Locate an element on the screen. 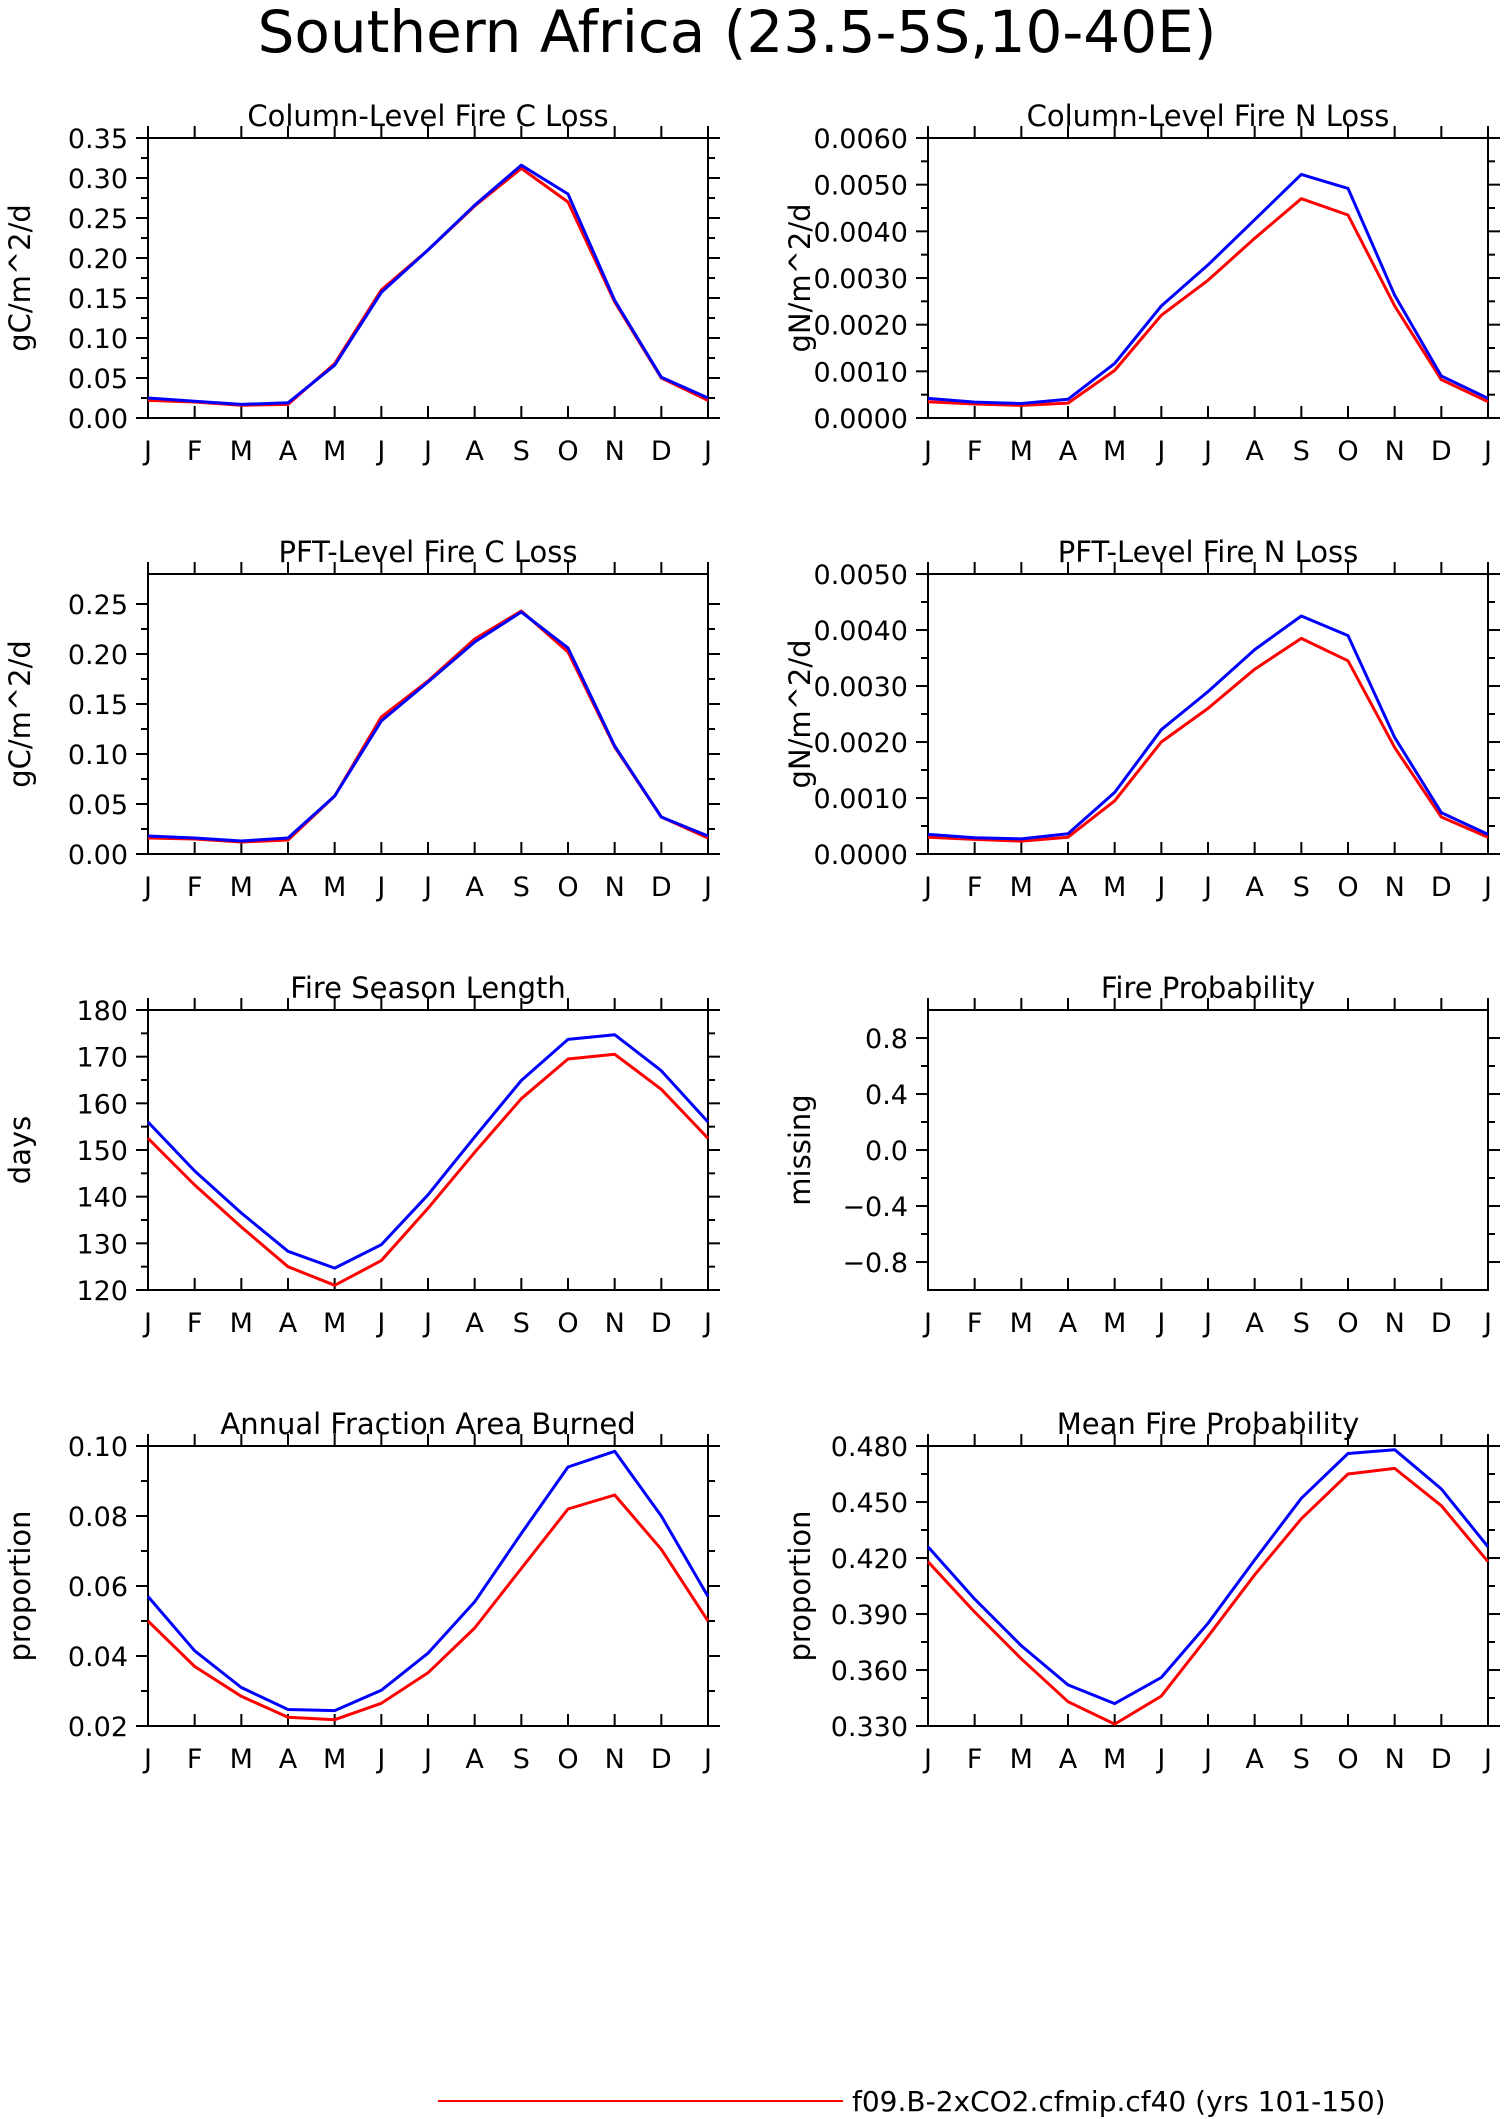  y-tick-label: 0.10 is located at coordinates (98, 755).